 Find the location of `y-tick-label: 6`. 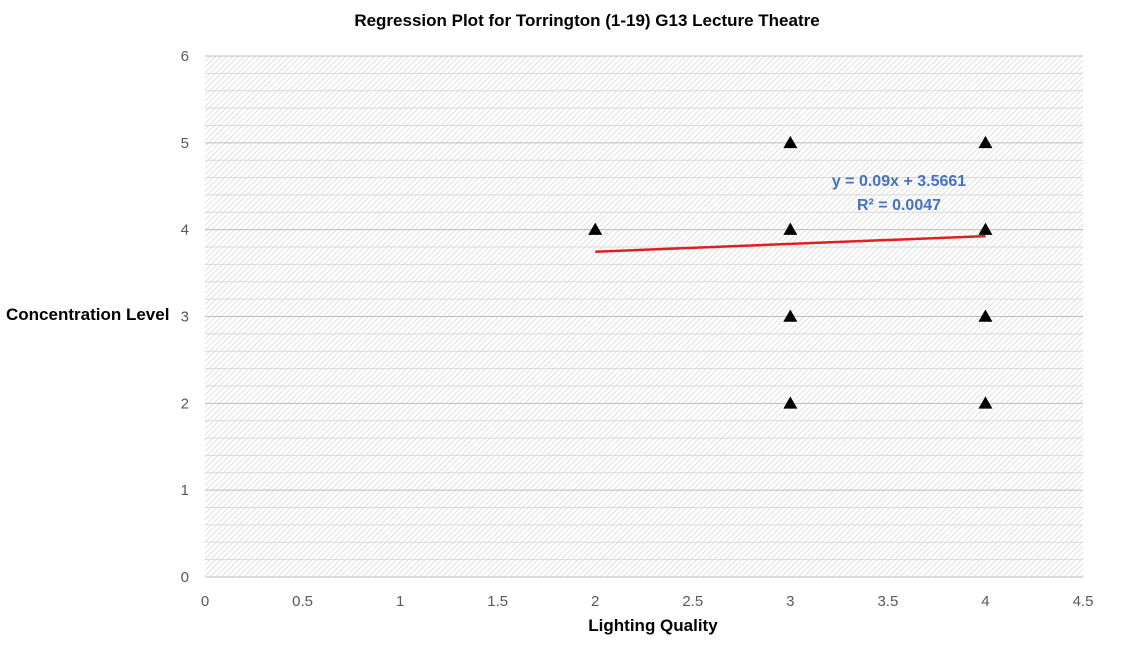

y-tick-label: 6 is located at coordinates (185, 56).